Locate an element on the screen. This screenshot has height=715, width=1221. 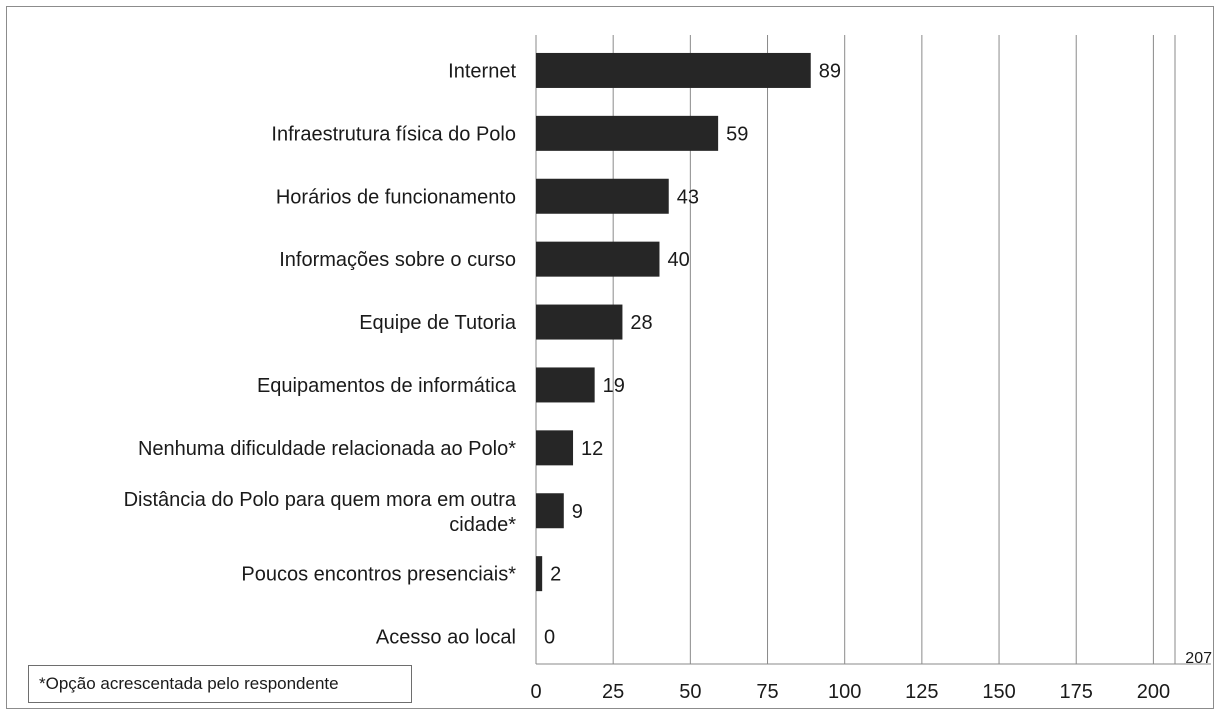
data-label: 43 is located at coordinates (688, 197).